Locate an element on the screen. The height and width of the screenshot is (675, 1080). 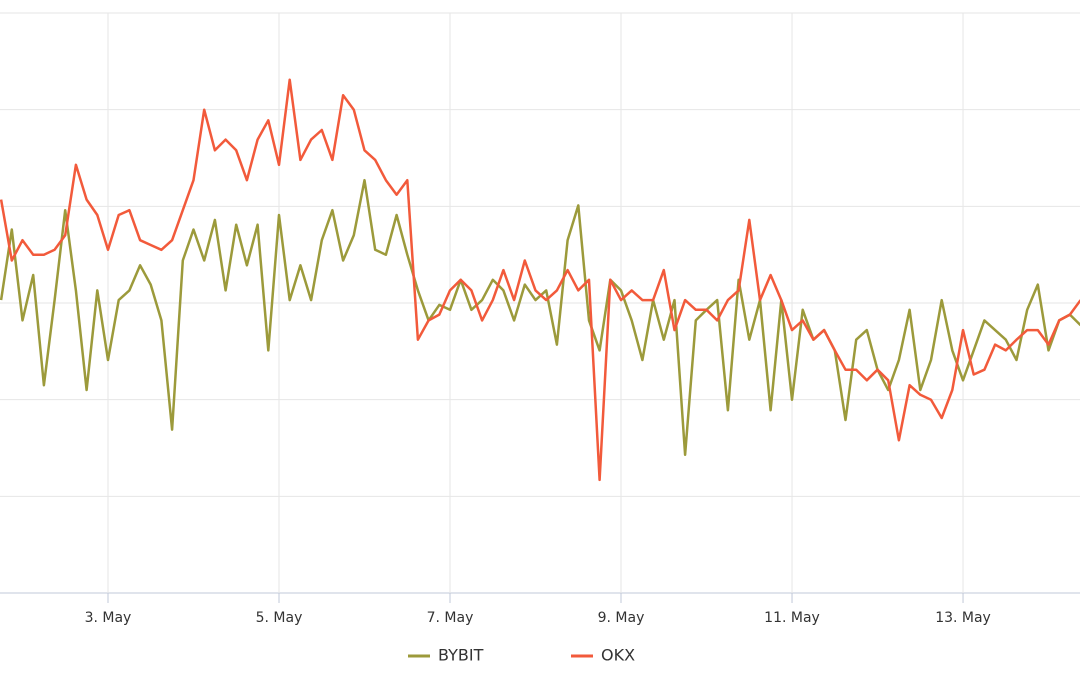
legend-label: BYBIT is located at coordinates (461, 655).